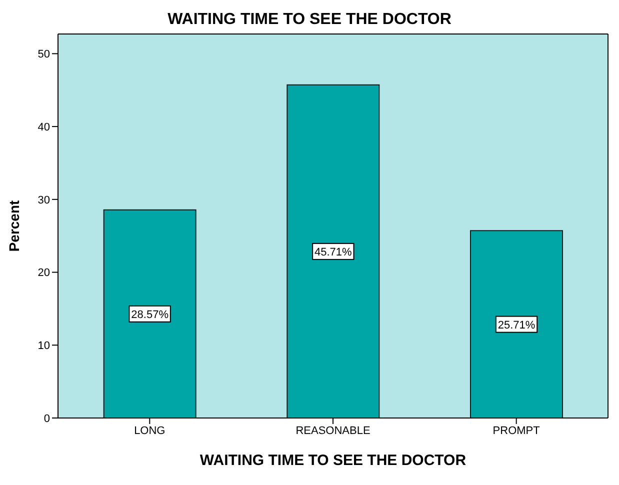 This screenshot has width=619, height=485. I want to click on y-tick-label: 30, so click(44, 200).